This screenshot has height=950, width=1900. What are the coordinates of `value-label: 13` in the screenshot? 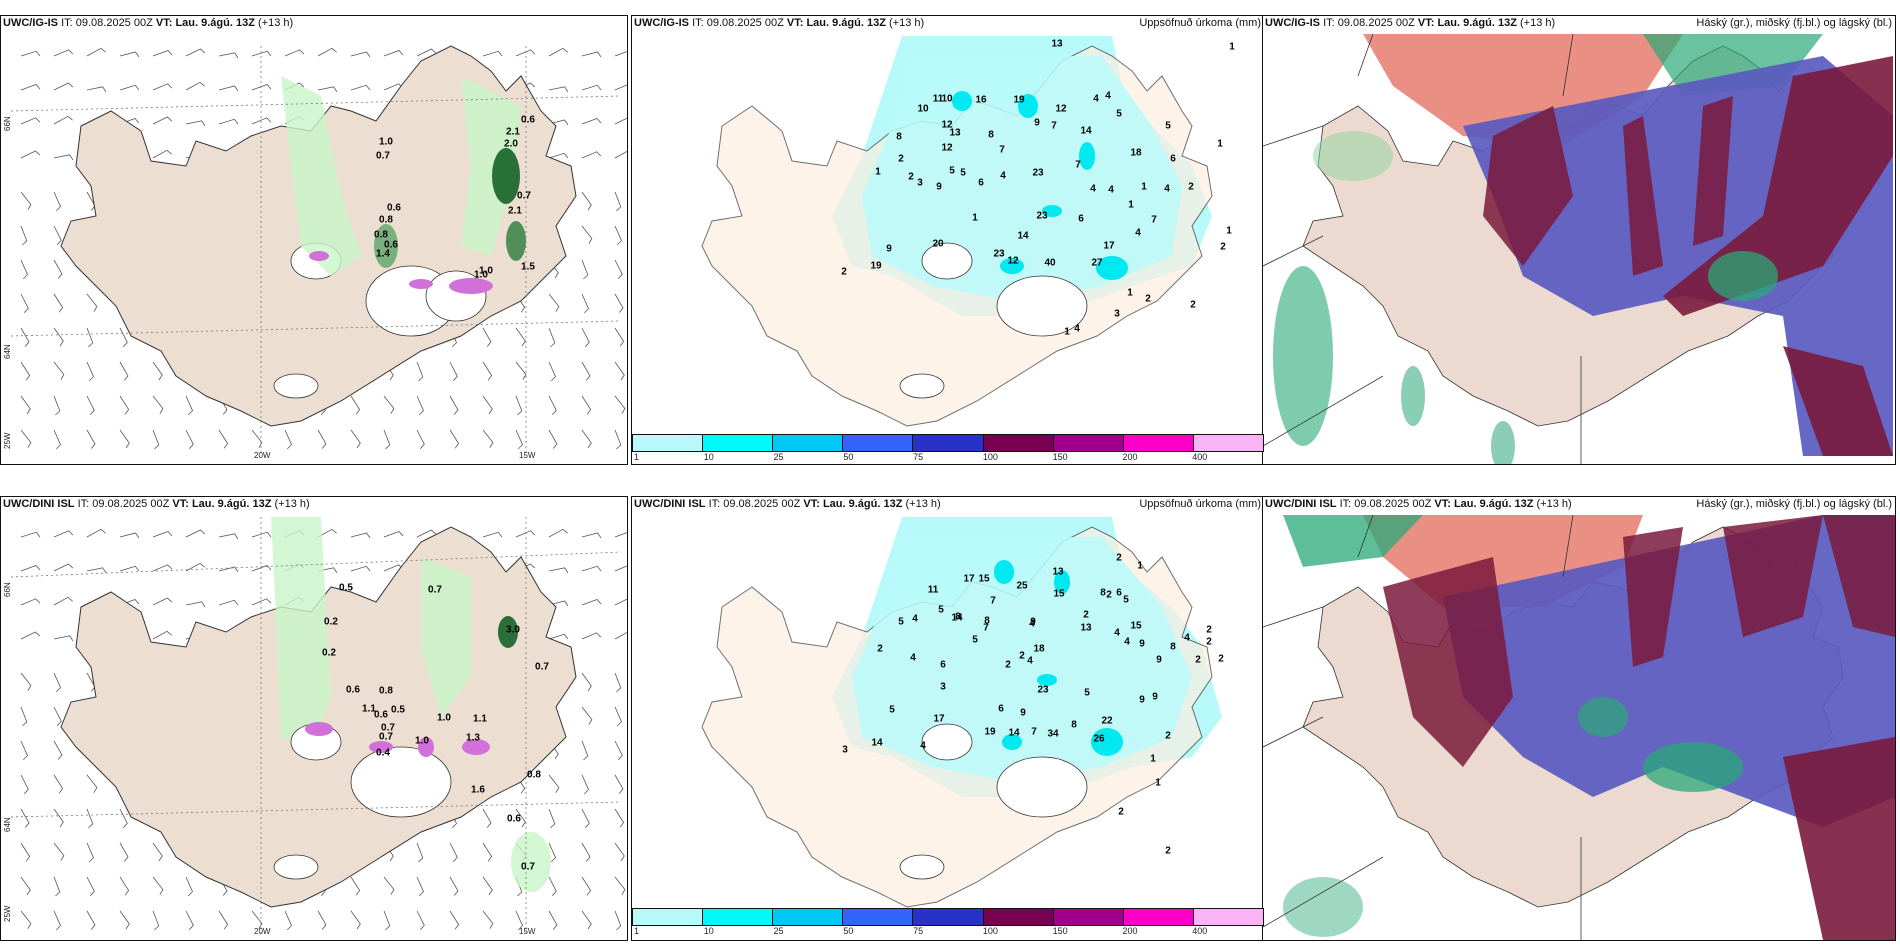 It's located at (1058, 572).